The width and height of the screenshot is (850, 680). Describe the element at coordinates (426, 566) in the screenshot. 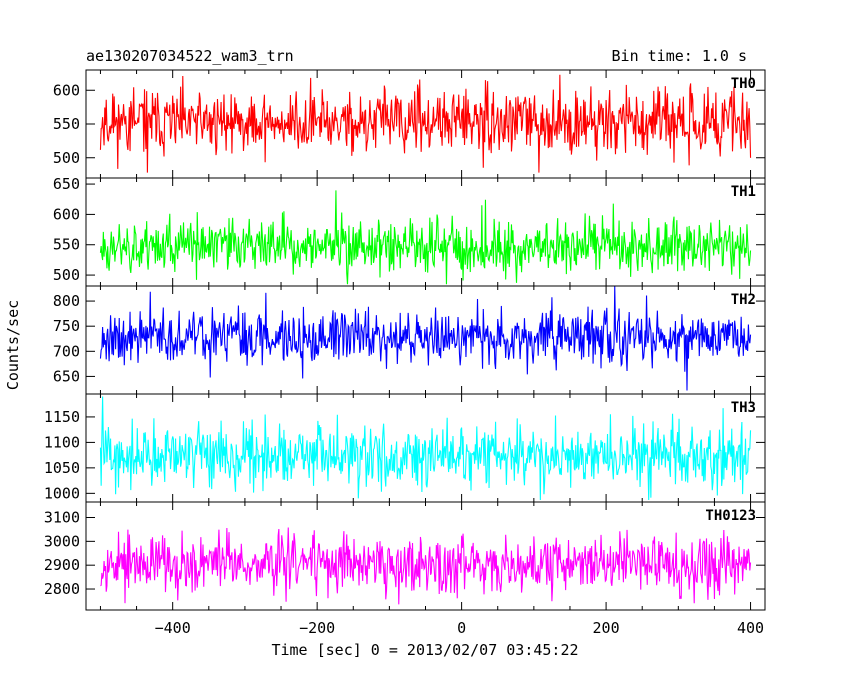

I see `series-line-th0123` at that location.